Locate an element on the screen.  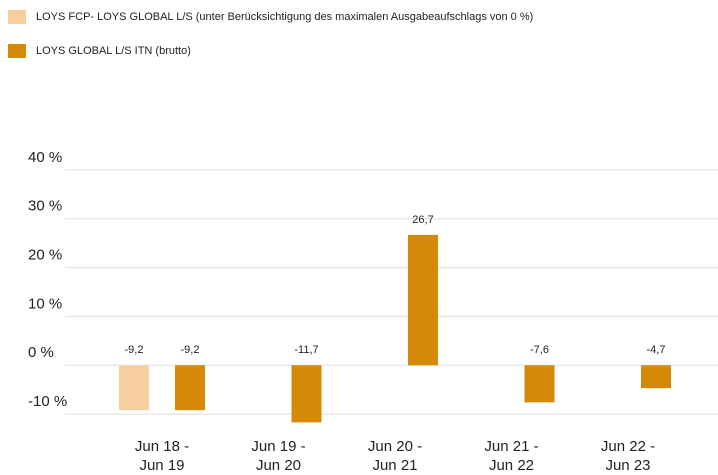
y-tick-label: 10 % is located at coordinates (45, 303).